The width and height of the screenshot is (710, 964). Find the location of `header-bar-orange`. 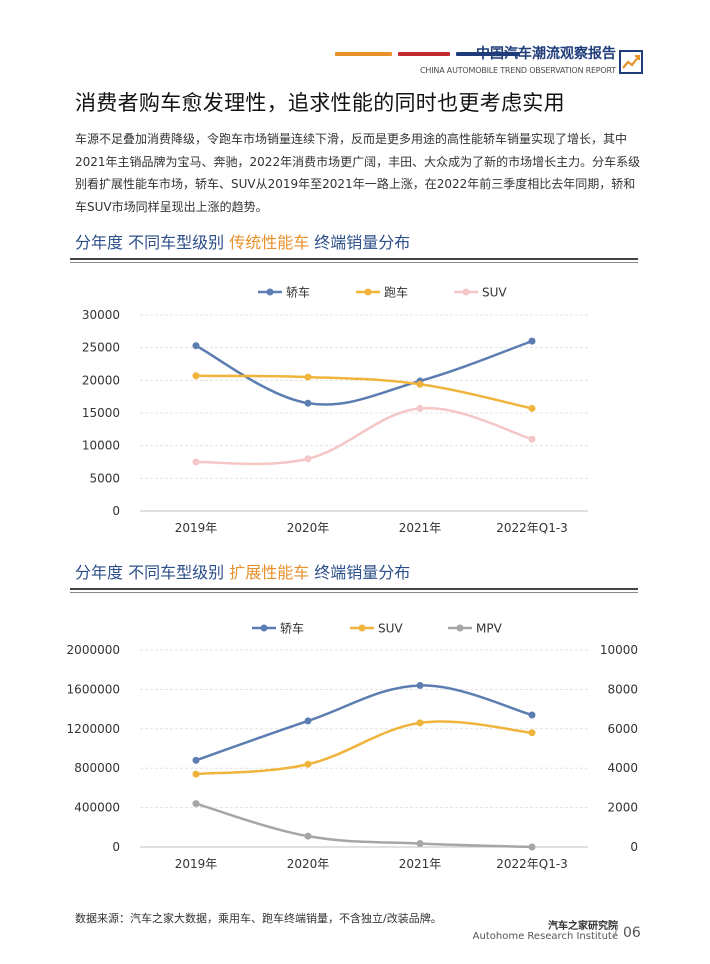

header-bar-orange is located at coordinates (363, 54).